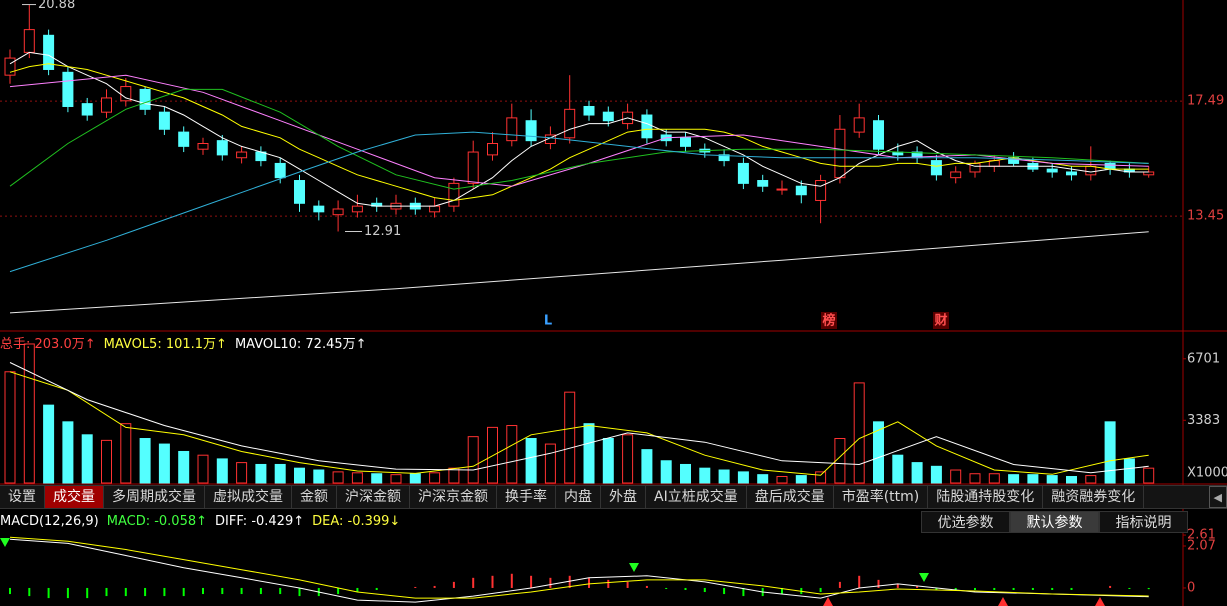 Image resolution: width=1227 pixels, height=606 pixels. What do you see at coordinates (1054, 522) in the screenshot?
I see `param-button: 默认参数` at bounding box center [1054, 522].